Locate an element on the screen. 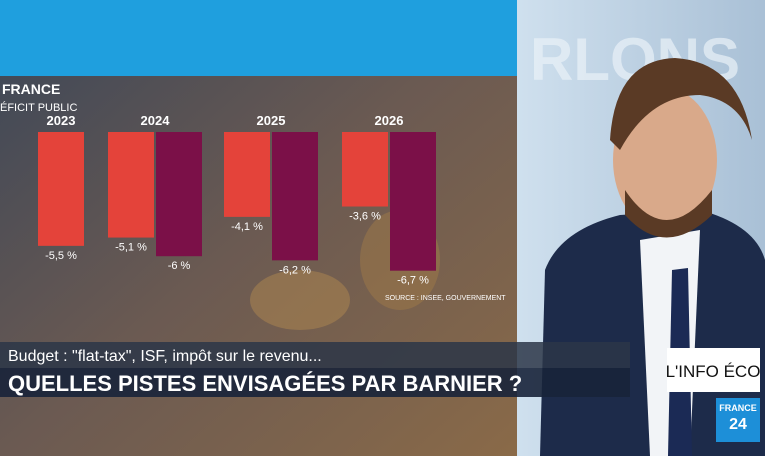  presenter-hair is located at coordinates (681, 104).